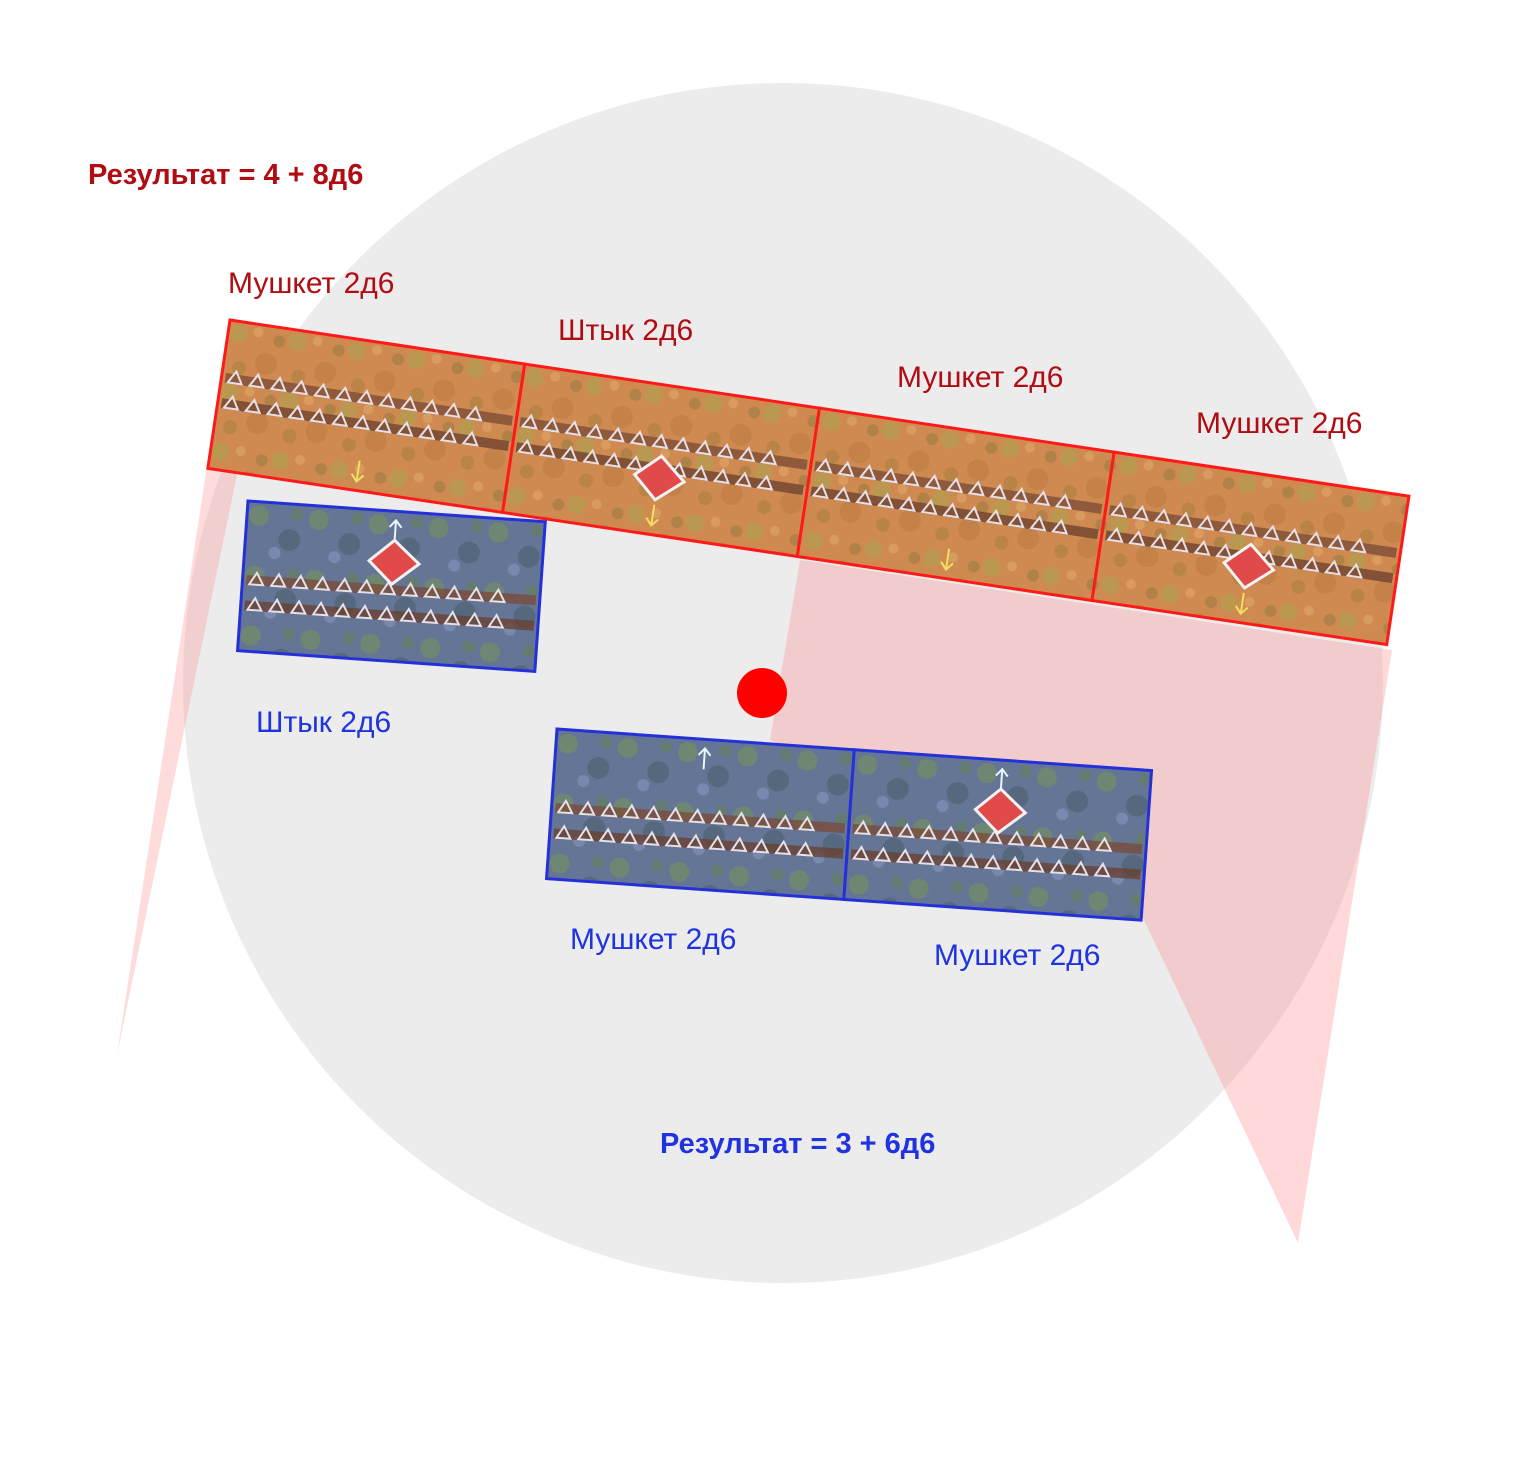 This screenshot has height=1471, width=1520. Describe the element at coordinates (797, 1144) in the screenshot. I see `blue-result: Результат = 3 + 6д6` at that location.